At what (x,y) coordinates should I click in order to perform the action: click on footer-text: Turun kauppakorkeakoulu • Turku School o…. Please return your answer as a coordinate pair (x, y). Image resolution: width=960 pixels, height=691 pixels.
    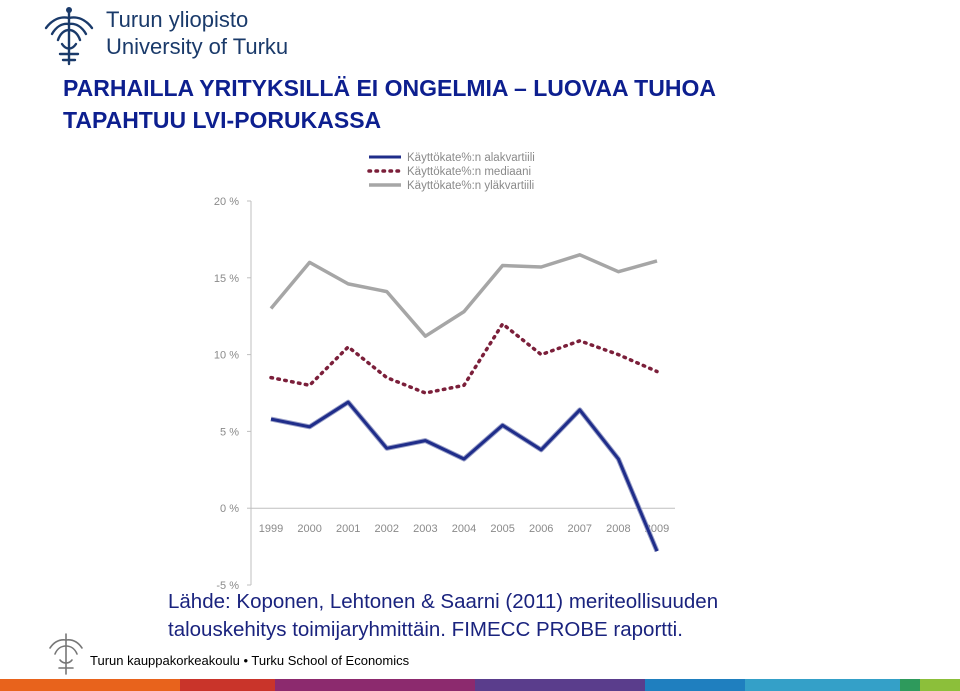
    Looking at the image, I should click on (250, 660).